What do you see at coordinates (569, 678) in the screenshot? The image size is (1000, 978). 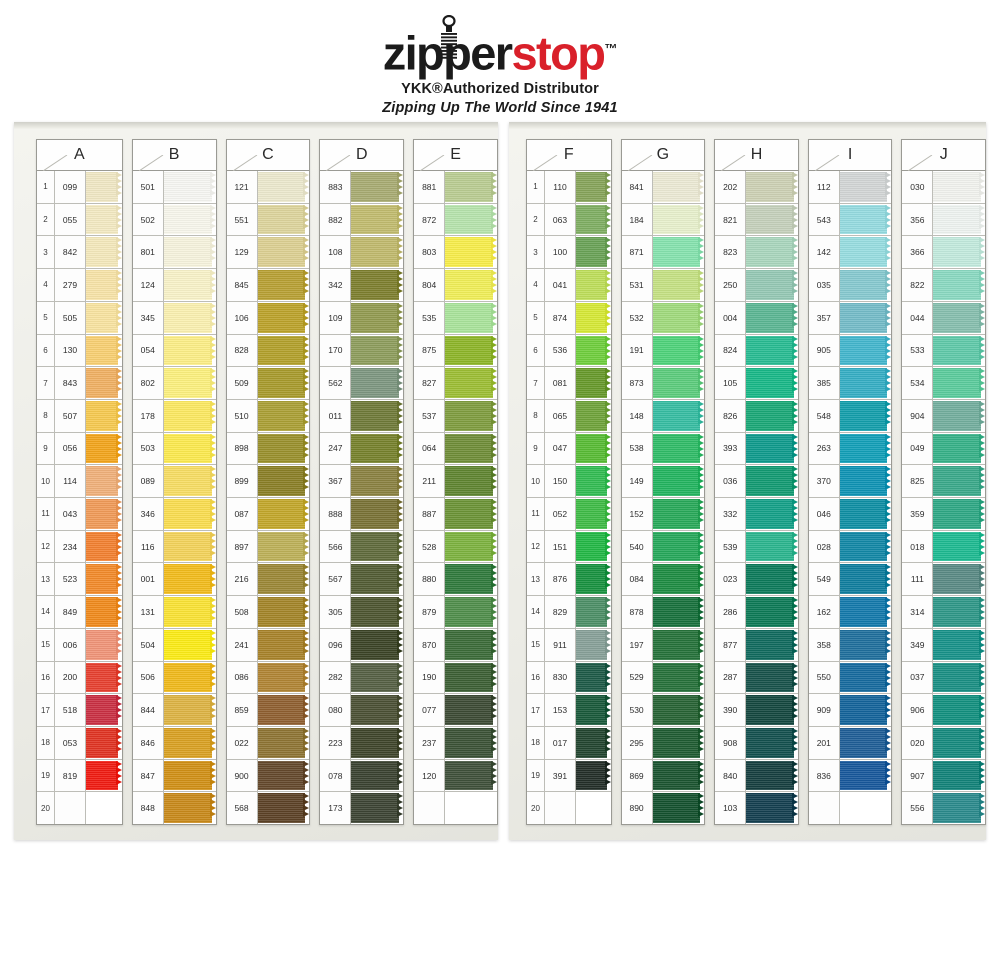 I see `color-row: 16 830` at bounding box center [569, 678].